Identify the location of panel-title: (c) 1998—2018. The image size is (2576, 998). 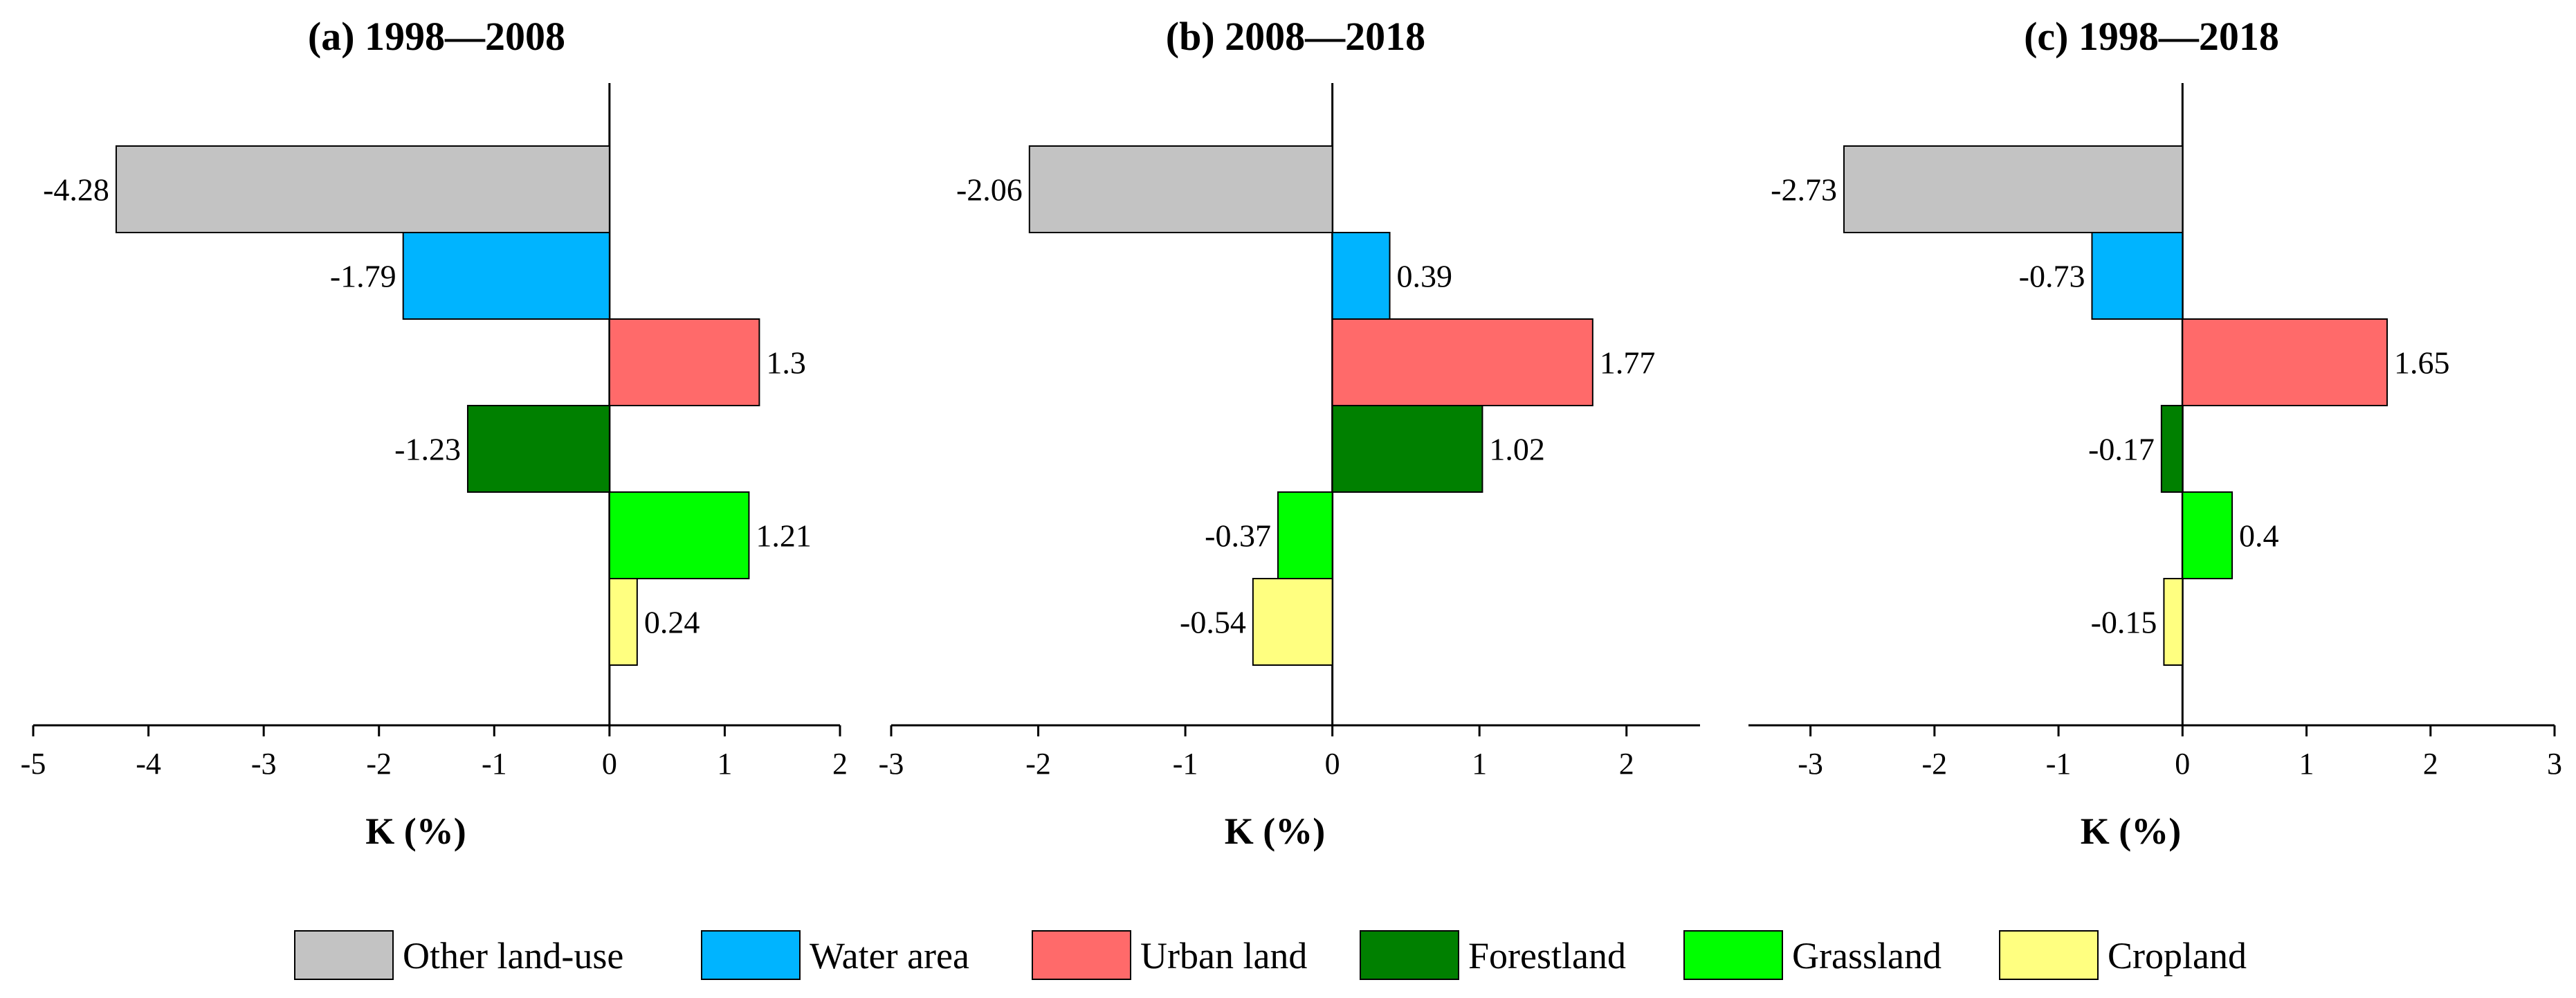
(2152, 36).